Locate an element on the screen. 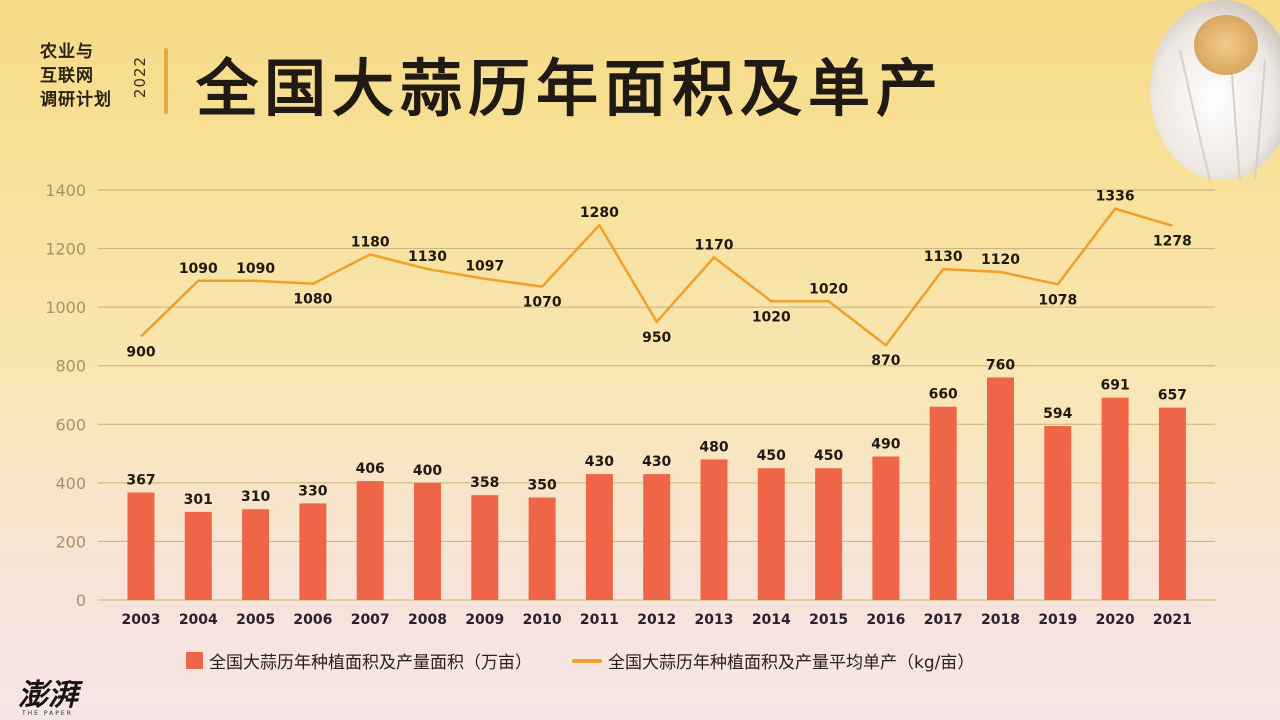  legend-label: 全国大蒜历年种植面积及产量平均单产（kg/亩） is located at coordinates (791, 663).